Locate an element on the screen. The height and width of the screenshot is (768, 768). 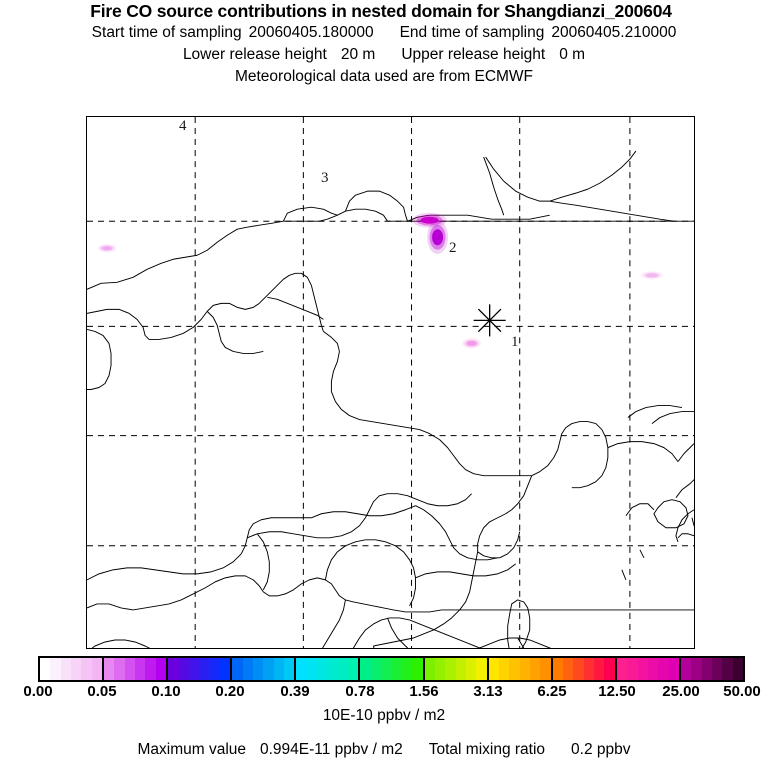
end-time-value: 20060405.210000 is located at coordinates (614, 32).